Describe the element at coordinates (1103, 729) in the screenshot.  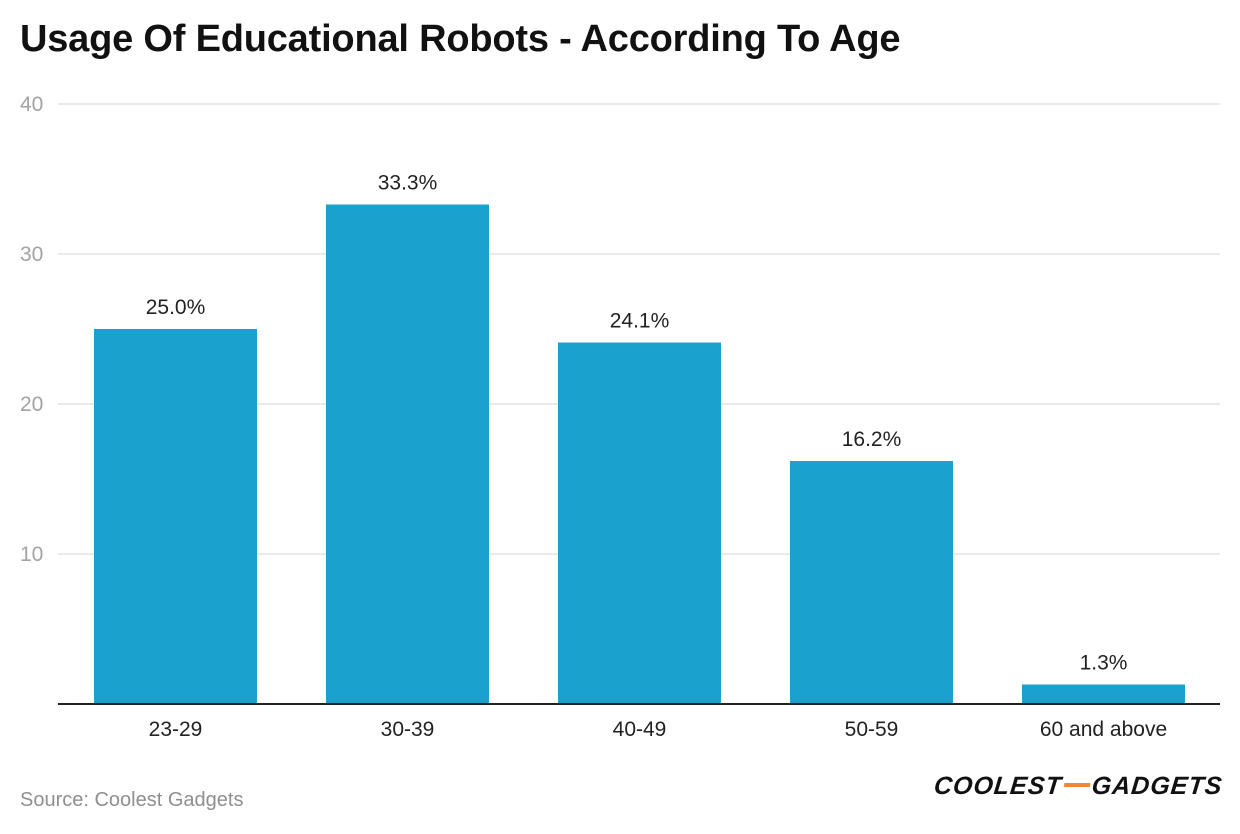
I see `category-label: 60 and above` at that location.